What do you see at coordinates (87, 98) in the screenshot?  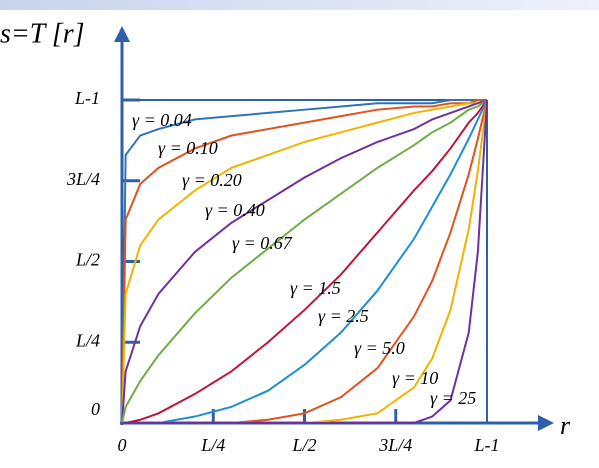 I see `y-tick-label: L-1` at bounding box center [87, 98].